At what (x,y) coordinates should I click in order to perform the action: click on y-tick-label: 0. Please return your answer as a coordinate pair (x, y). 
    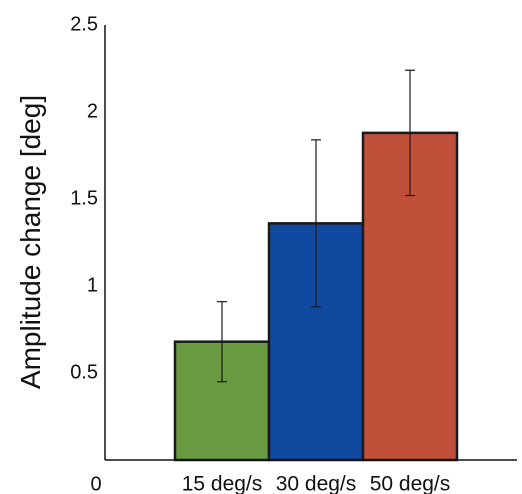
    Looking at the image, I should click on (95, 483).